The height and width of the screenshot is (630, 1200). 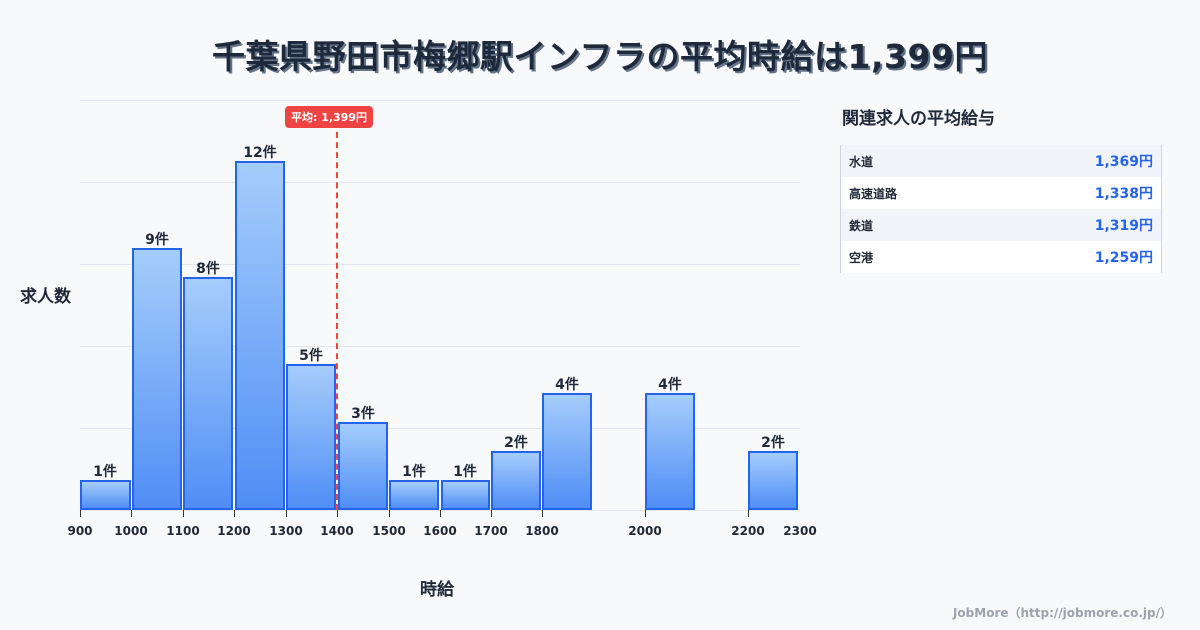 What do you see at coordinates (286, 531) in the screenshot?
I see `x-tick-label: 1300` at bounding box center [286, 531].